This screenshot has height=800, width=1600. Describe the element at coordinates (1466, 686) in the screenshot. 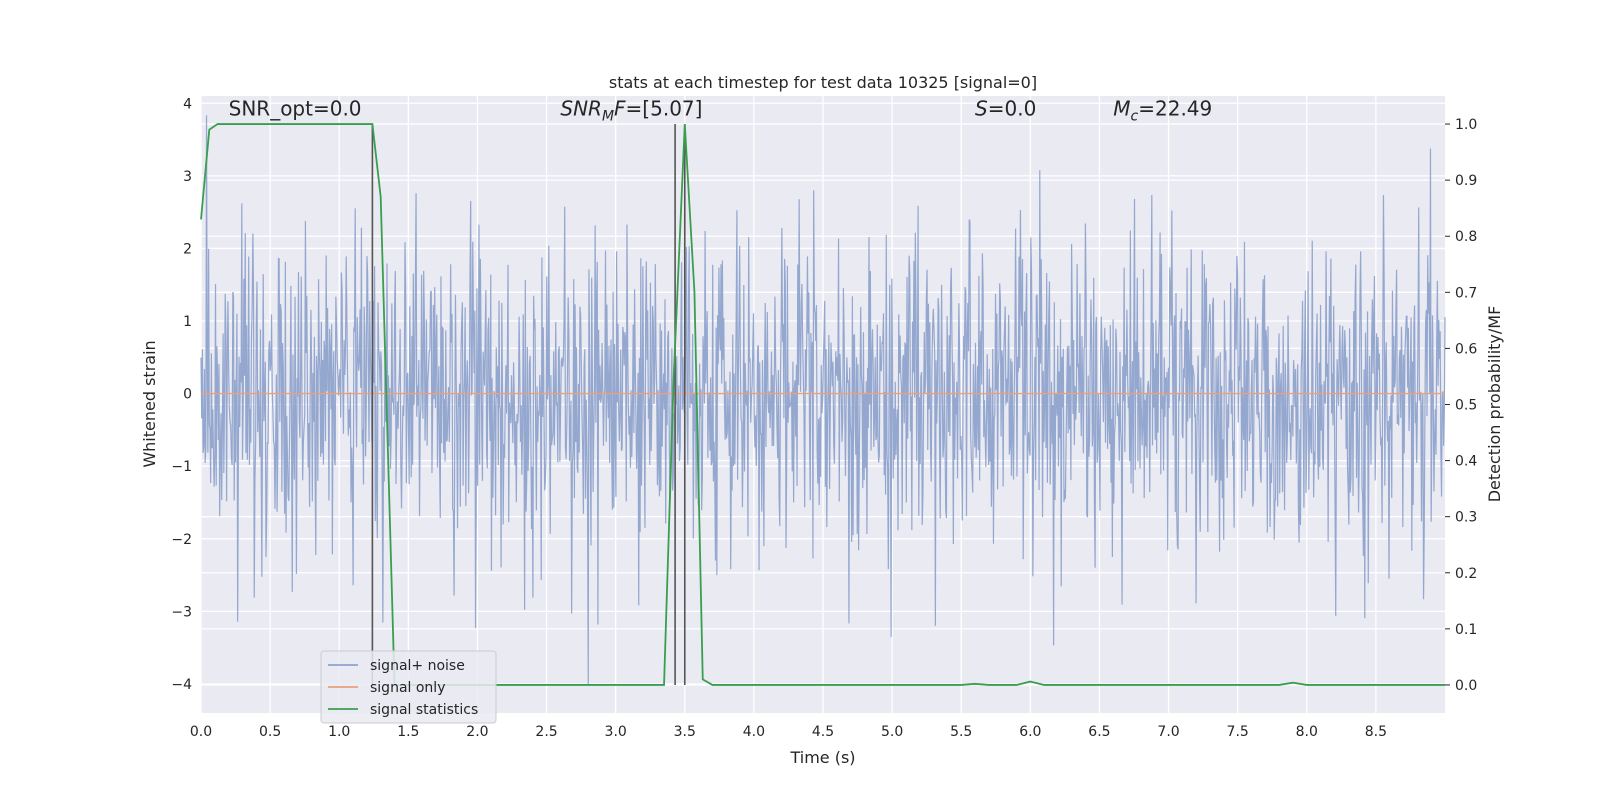

I see `y-right-tick-label: 0.0` at that location.